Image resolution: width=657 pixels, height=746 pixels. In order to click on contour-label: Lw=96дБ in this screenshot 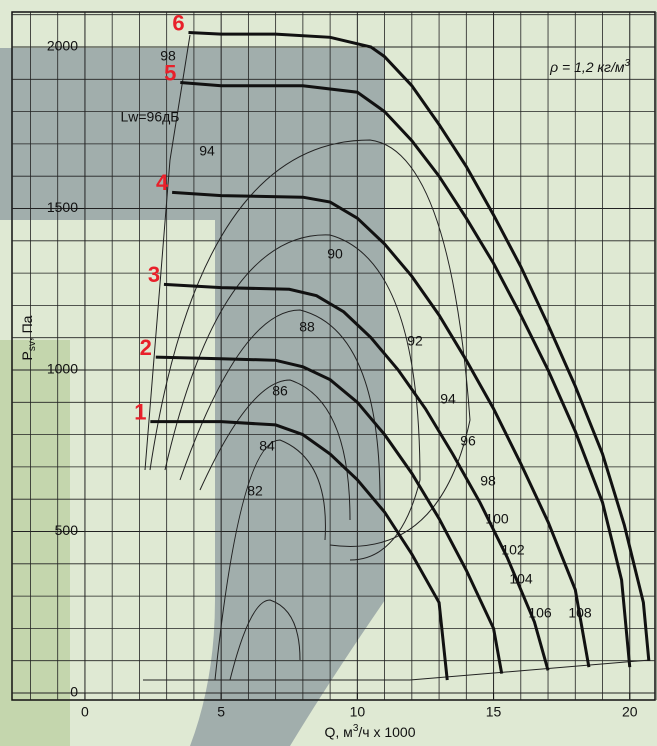, I will do `click(149, 117)`.